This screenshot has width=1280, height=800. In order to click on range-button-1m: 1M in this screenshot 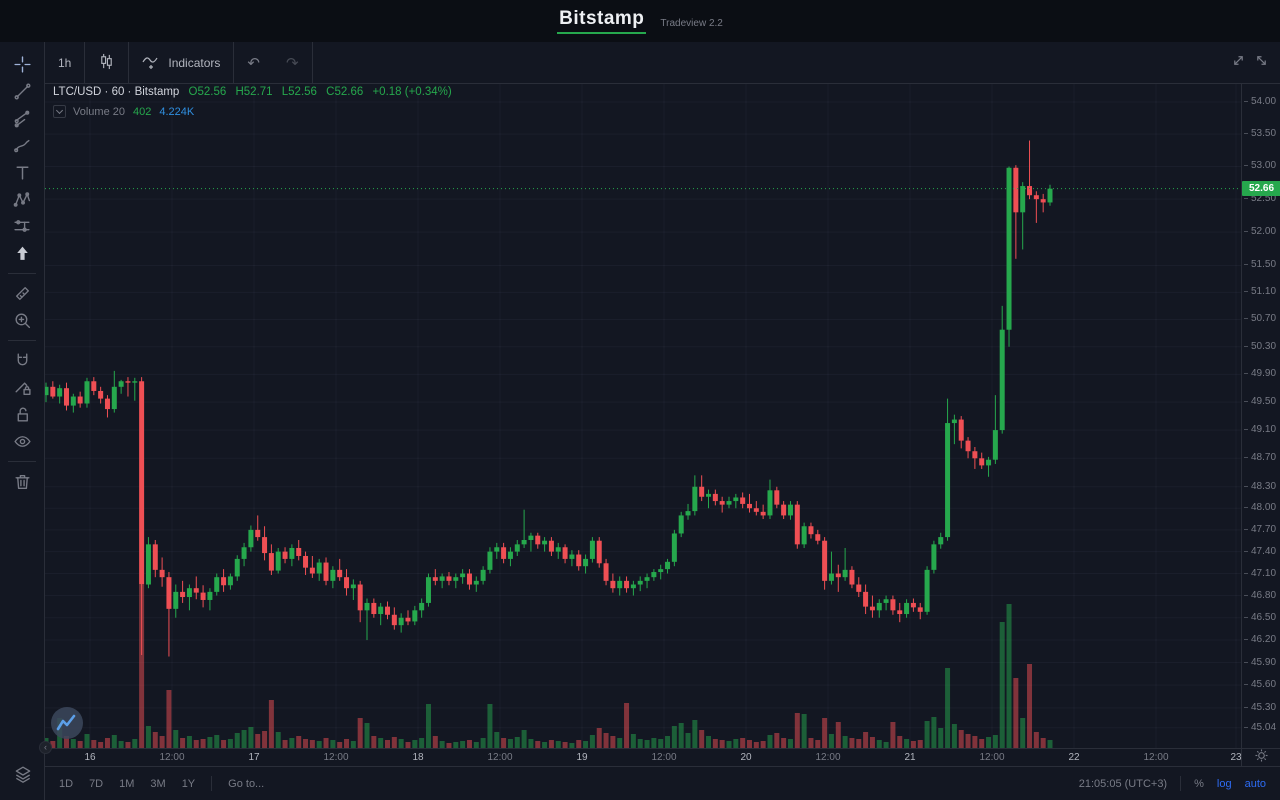, I will do `click(127, 783)`.